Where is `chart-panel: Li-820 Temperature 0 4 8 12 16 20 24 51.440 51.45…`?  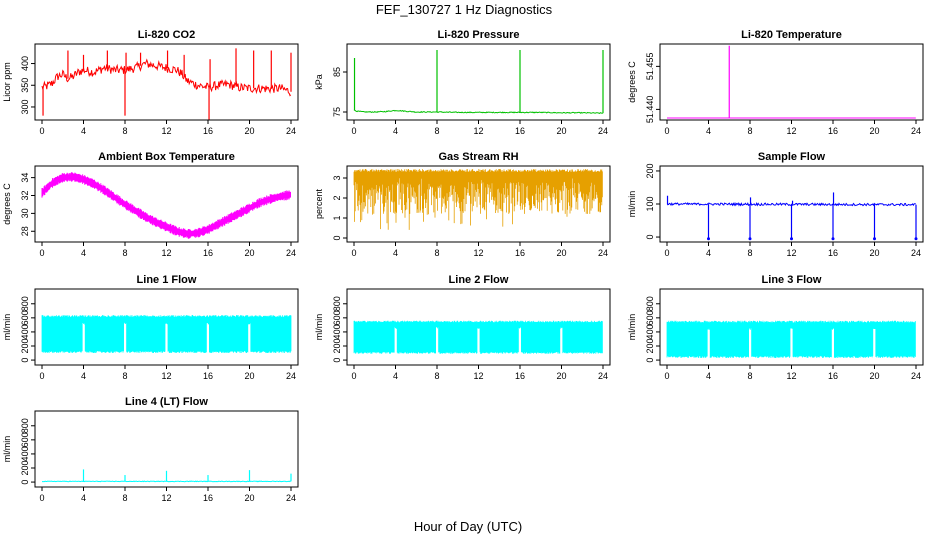
chart-panel: Li-820 Temperature 0 4 8 12 16 20 24 51.440 51.45… is located at coordinates (775, 82).